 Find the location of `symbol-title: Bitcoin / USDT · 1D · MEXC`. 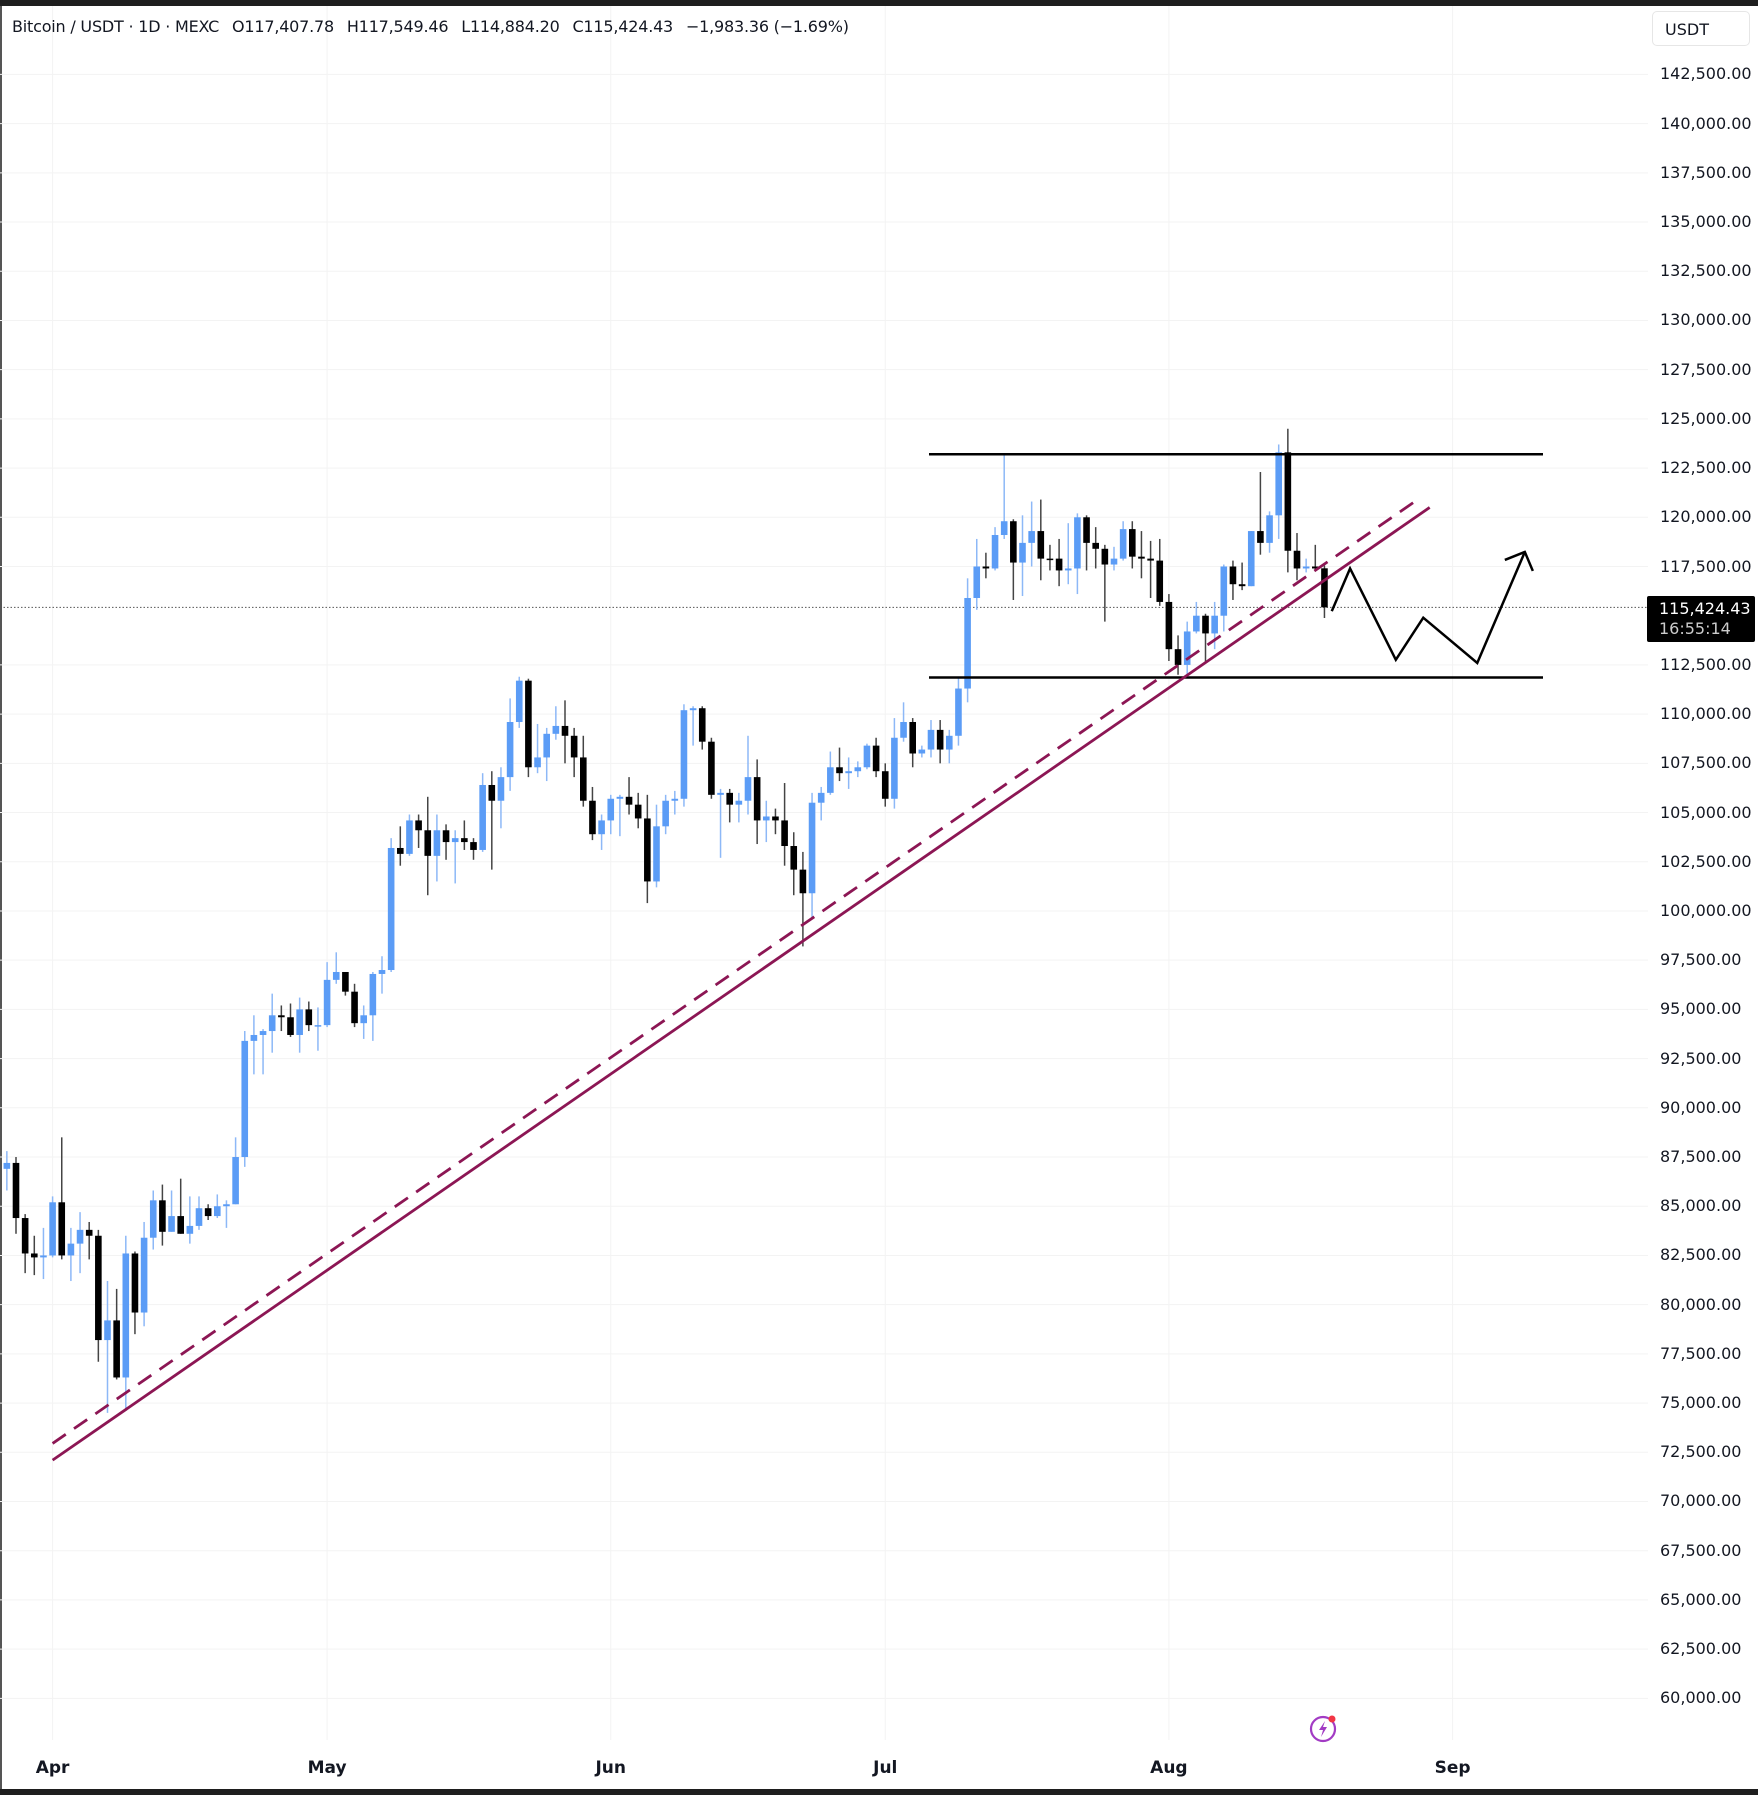

symbol-title: Bitcoin / USDT · 1D · MEXC is located at coordinates (116, 26).